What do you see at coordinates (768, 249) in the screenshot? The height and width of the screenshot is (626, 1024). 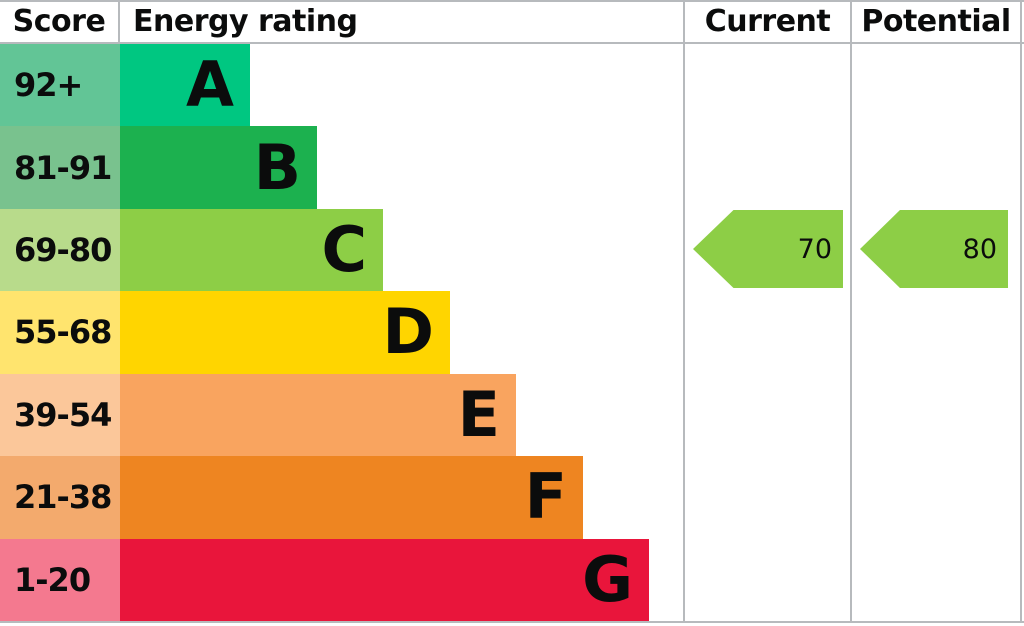 I see `current-rating-arrow: 70` at bounding box center [768, 249].